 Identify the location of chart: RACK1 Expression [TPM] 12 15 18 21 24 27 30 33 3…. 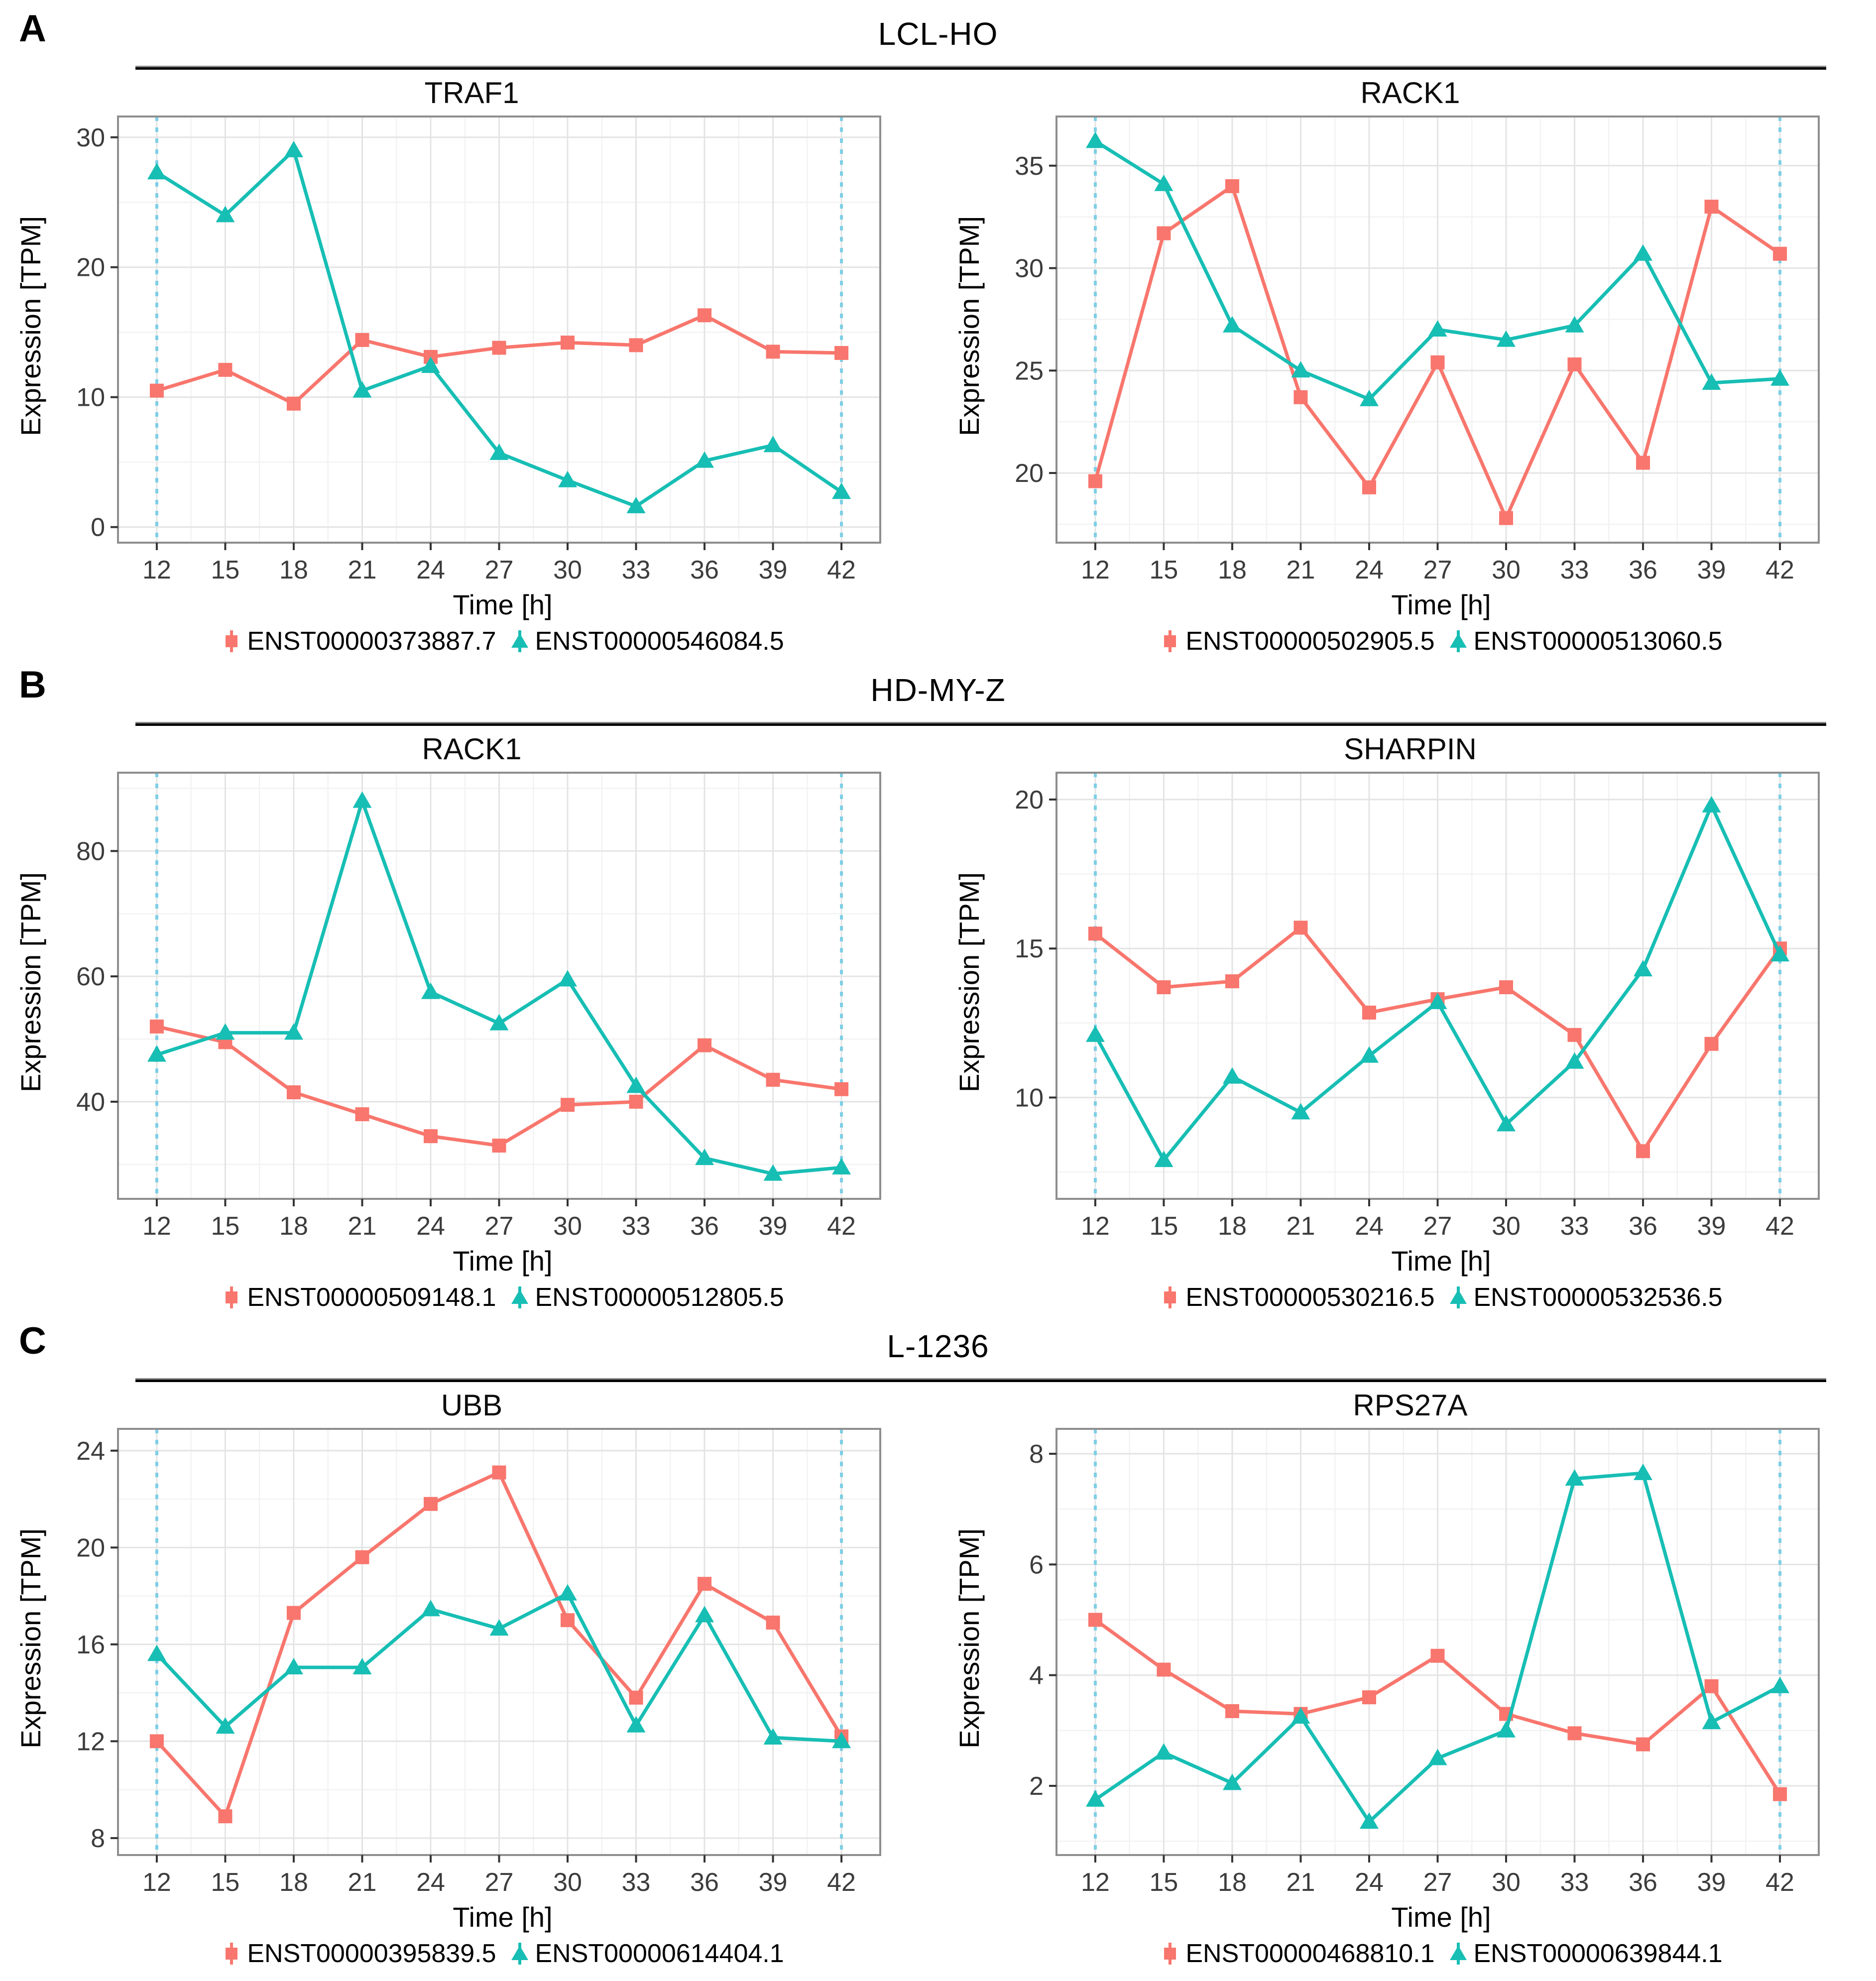
(472, 1023).